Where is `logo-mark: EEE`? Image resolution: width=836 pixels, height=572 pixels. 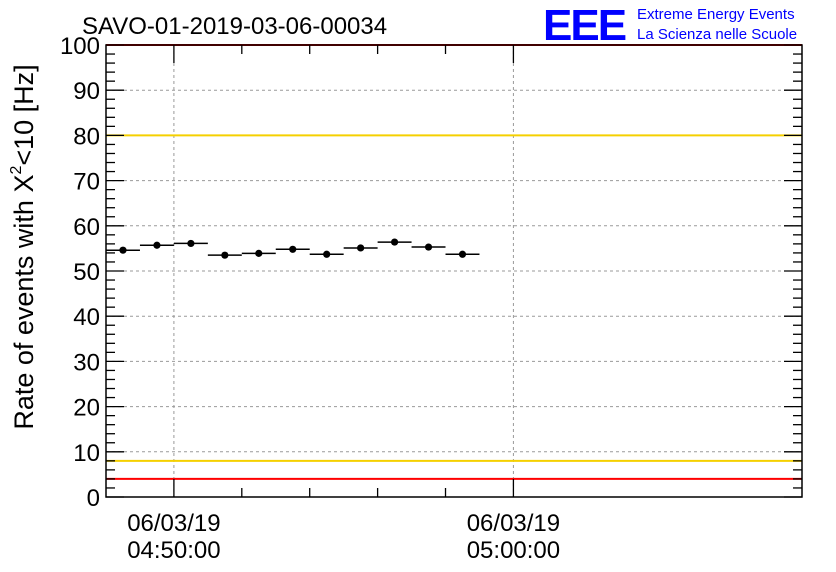 logo-mark: EEE is located at coordinates (584, 25).